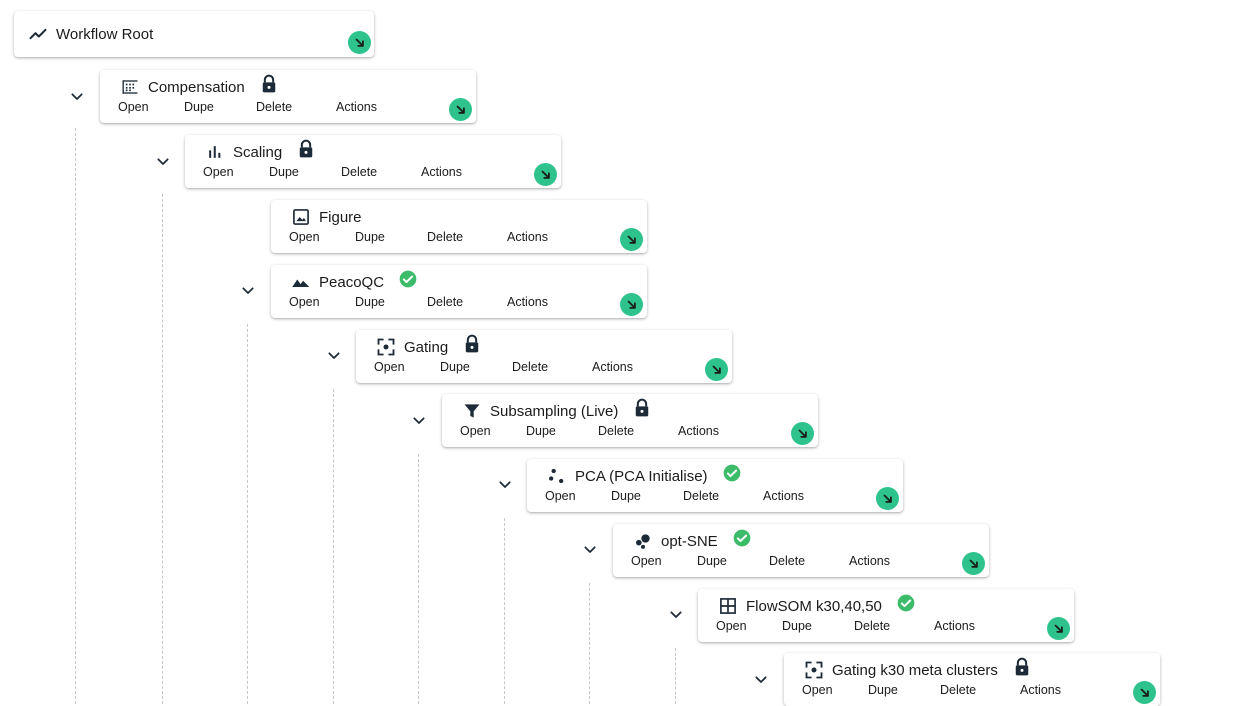  What do you see at coordinates (544, 356) in the screenshot?
I see `node-card-gating: Gating Open Dupe Delete Actions` at bounding box center [544, 356].